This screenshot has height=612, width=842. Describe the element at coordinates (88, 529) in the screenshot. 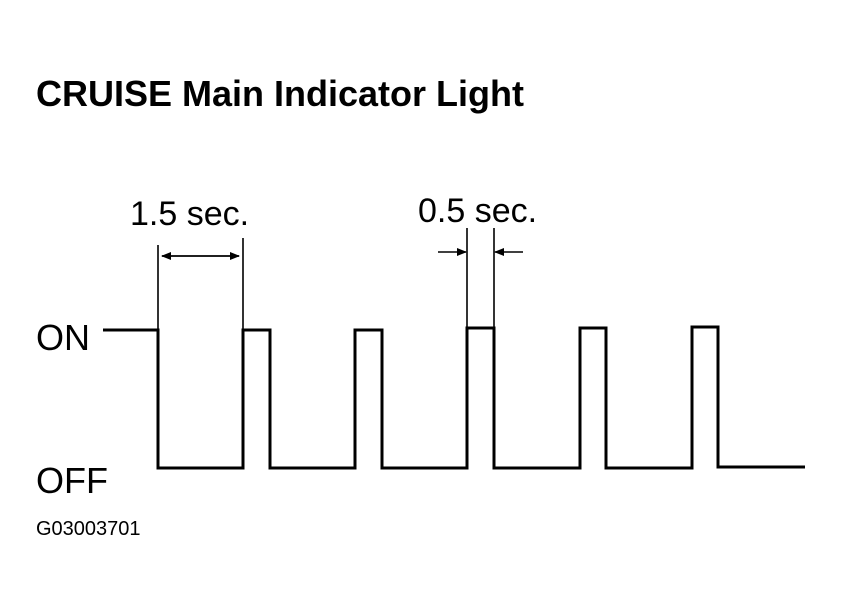

I see `figure-id: G03003701` at that location.